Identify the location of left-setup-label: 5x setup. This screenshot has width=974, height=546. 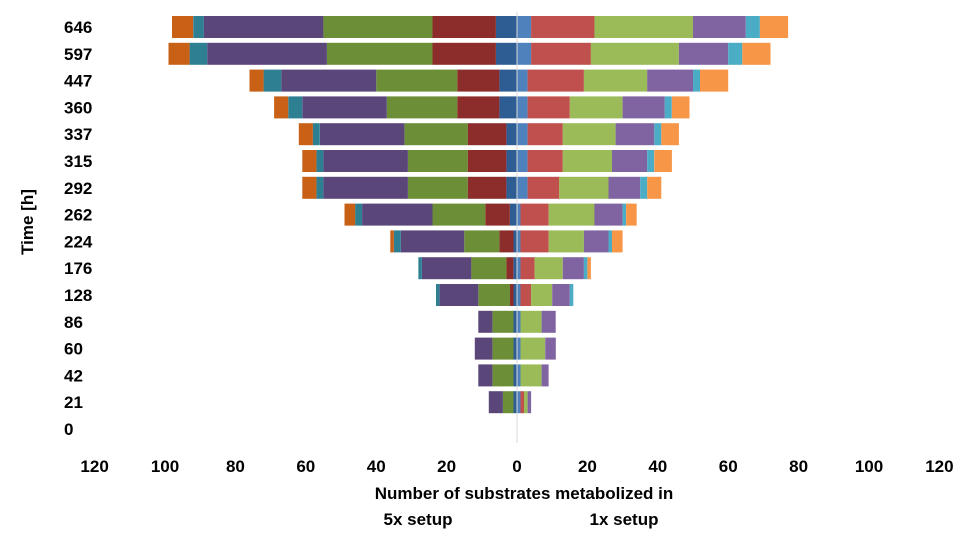
(418, 519).